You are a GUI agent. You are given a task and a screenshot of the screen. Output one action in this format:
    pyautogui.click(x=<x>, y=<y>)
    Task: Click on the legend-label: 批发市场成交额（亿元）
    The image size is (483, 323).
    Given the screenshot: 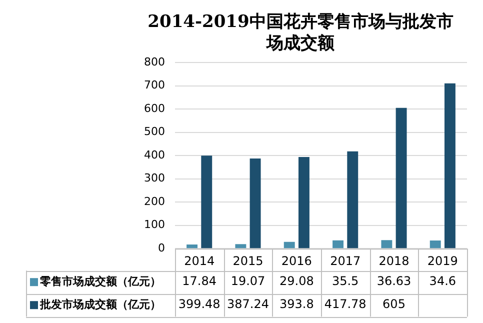 What is the action you would take?
    pyautogui.click(x=100, y=304)
    